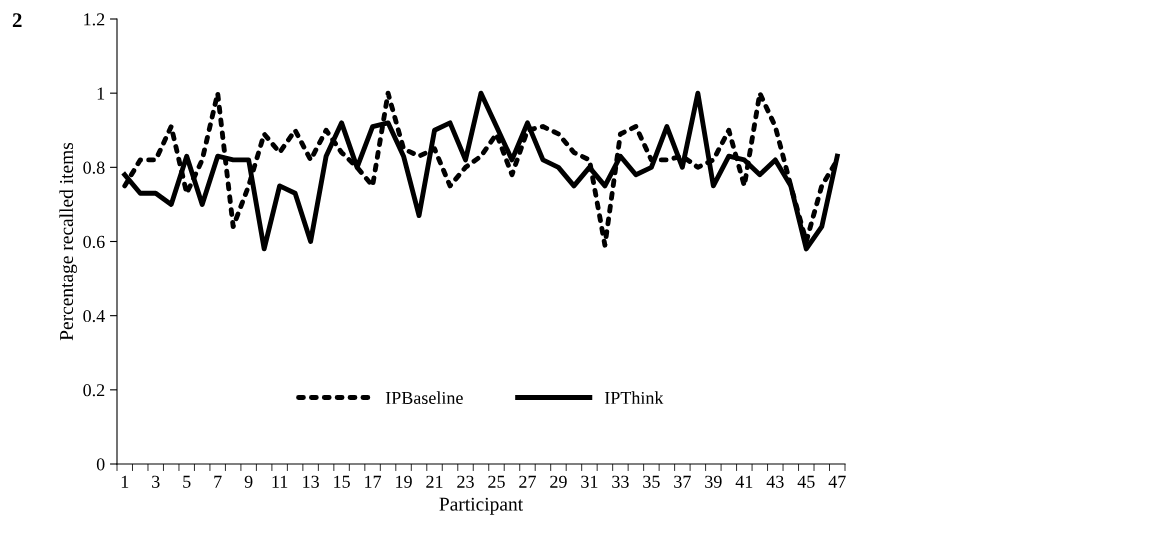 The image size is (1173, 547). I want to click on x-tick-label: 11, so click(280, 481).